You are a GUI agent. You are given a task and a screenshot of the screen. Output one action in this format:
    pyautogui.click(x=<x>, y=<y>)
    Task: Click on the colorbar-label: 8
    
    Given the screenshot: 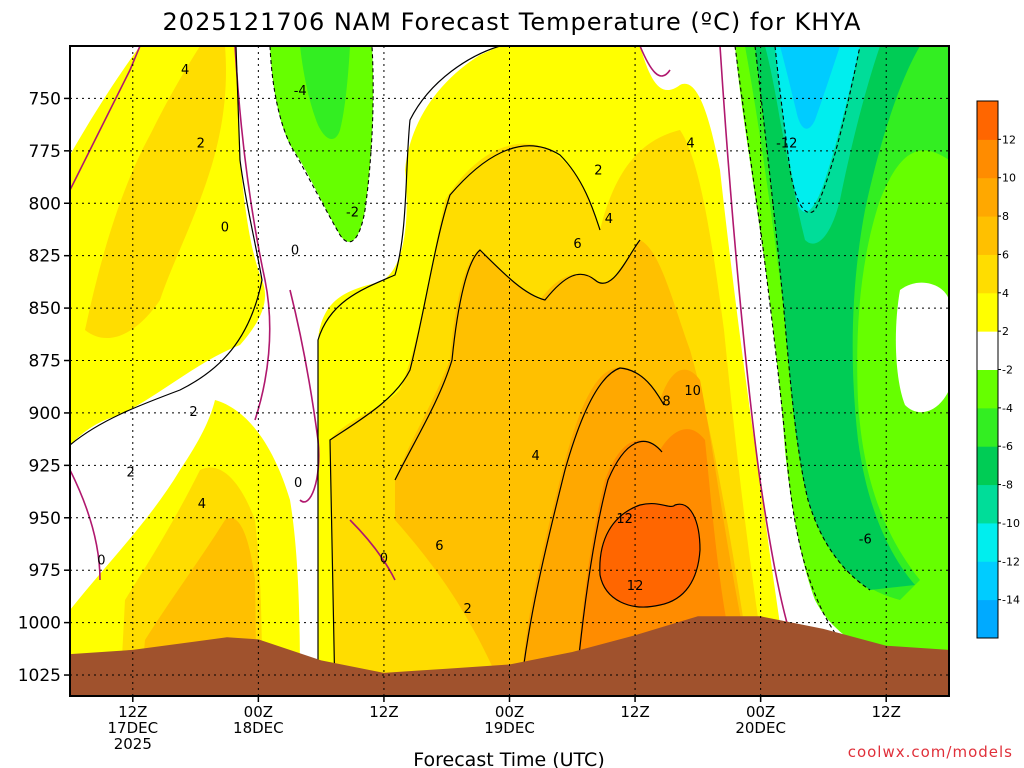 What is the action you would take?
    pyautogui.click(x=1005, y=216)
    